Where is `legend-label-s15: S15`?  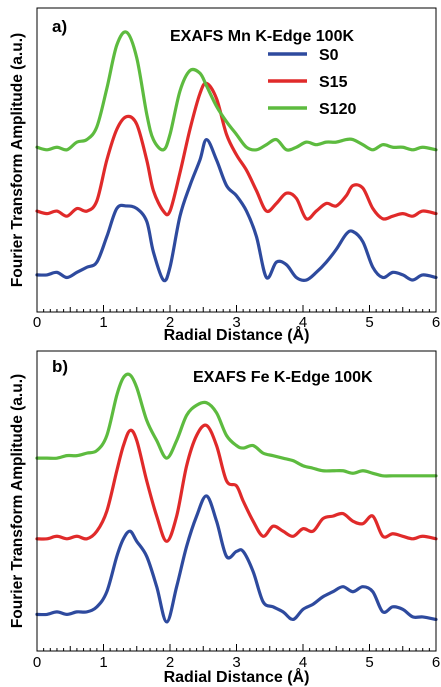
legend-label-s15: S15 is located at coordinates (333, 82).